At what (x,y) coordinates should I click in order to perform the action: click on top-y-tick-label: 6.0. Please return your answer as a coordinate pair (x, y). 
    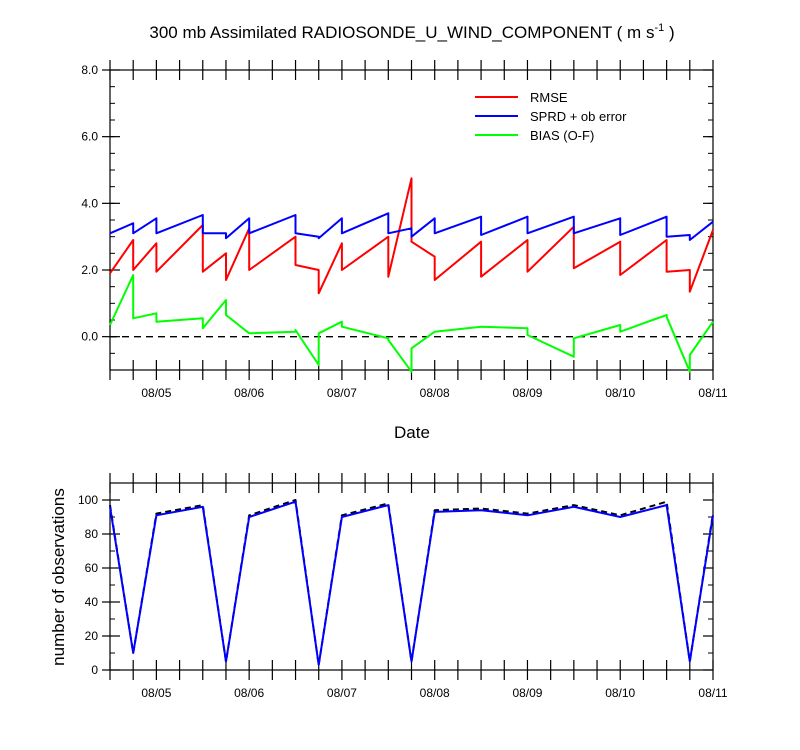
    Looking at the image, I should click on (89, 137).